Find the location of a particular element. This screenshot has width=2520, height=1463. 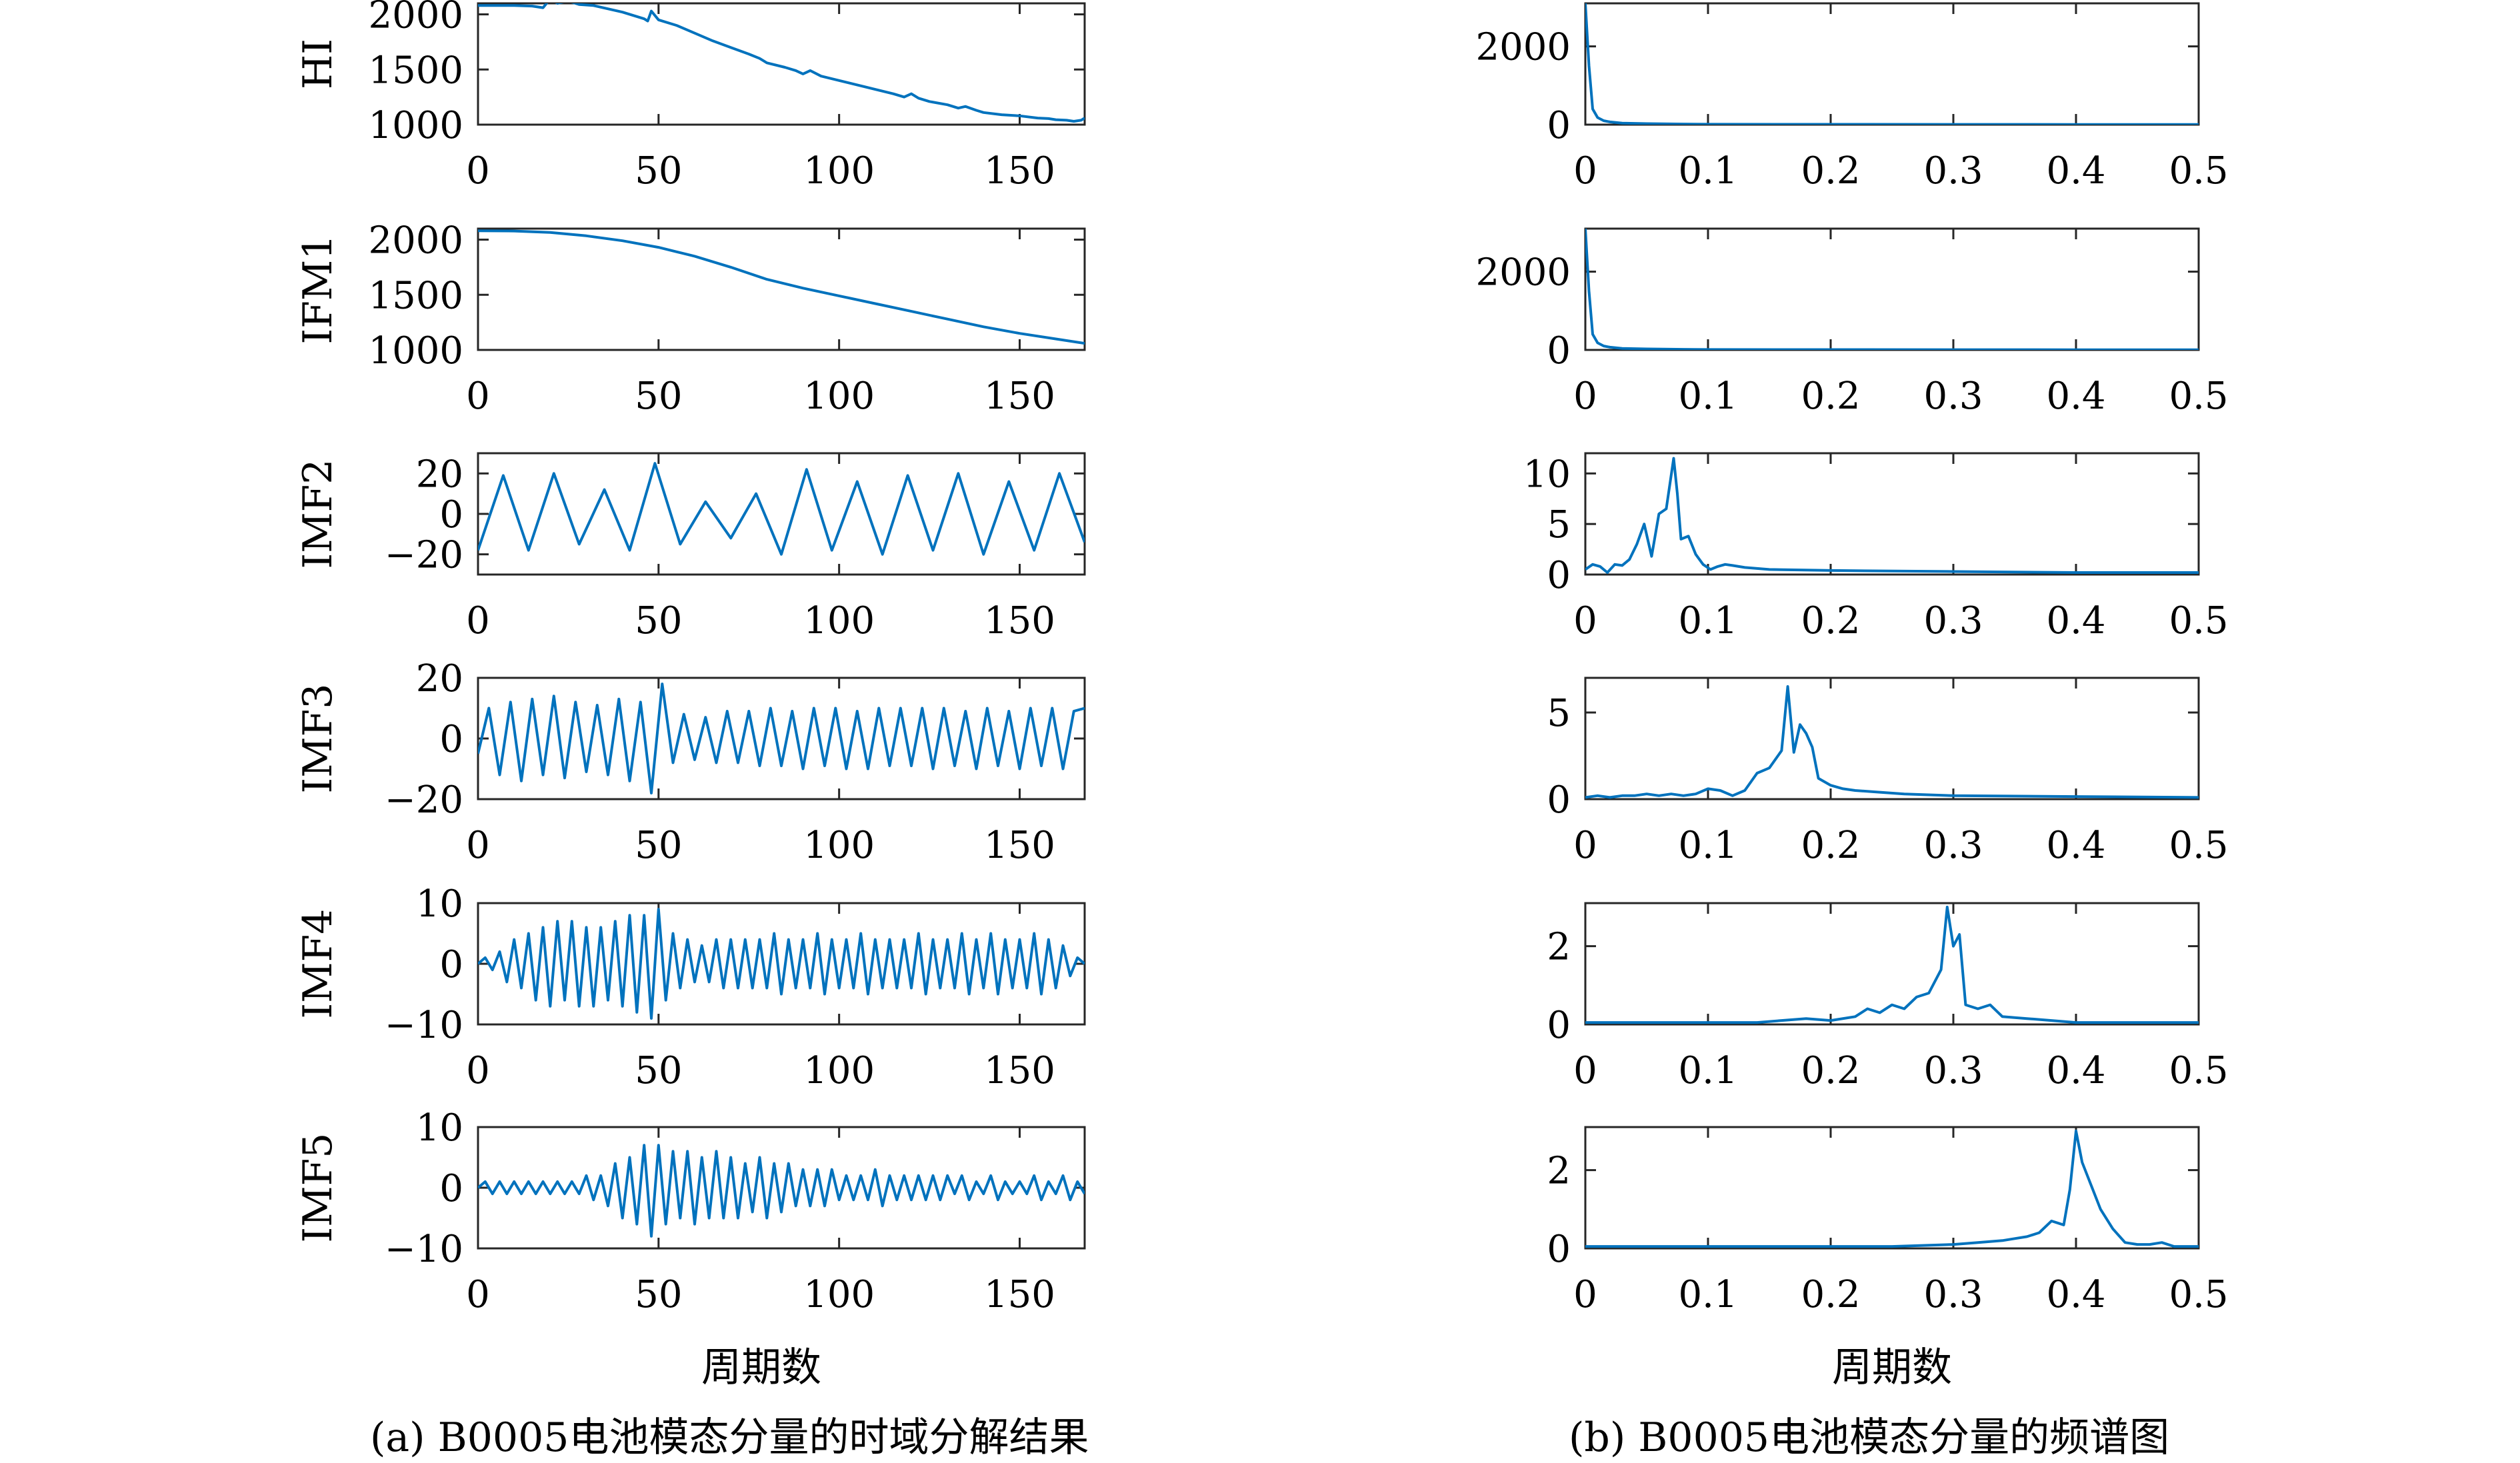

y-tick-label-spec-4: 0 is located at coordinates (1559, 800).